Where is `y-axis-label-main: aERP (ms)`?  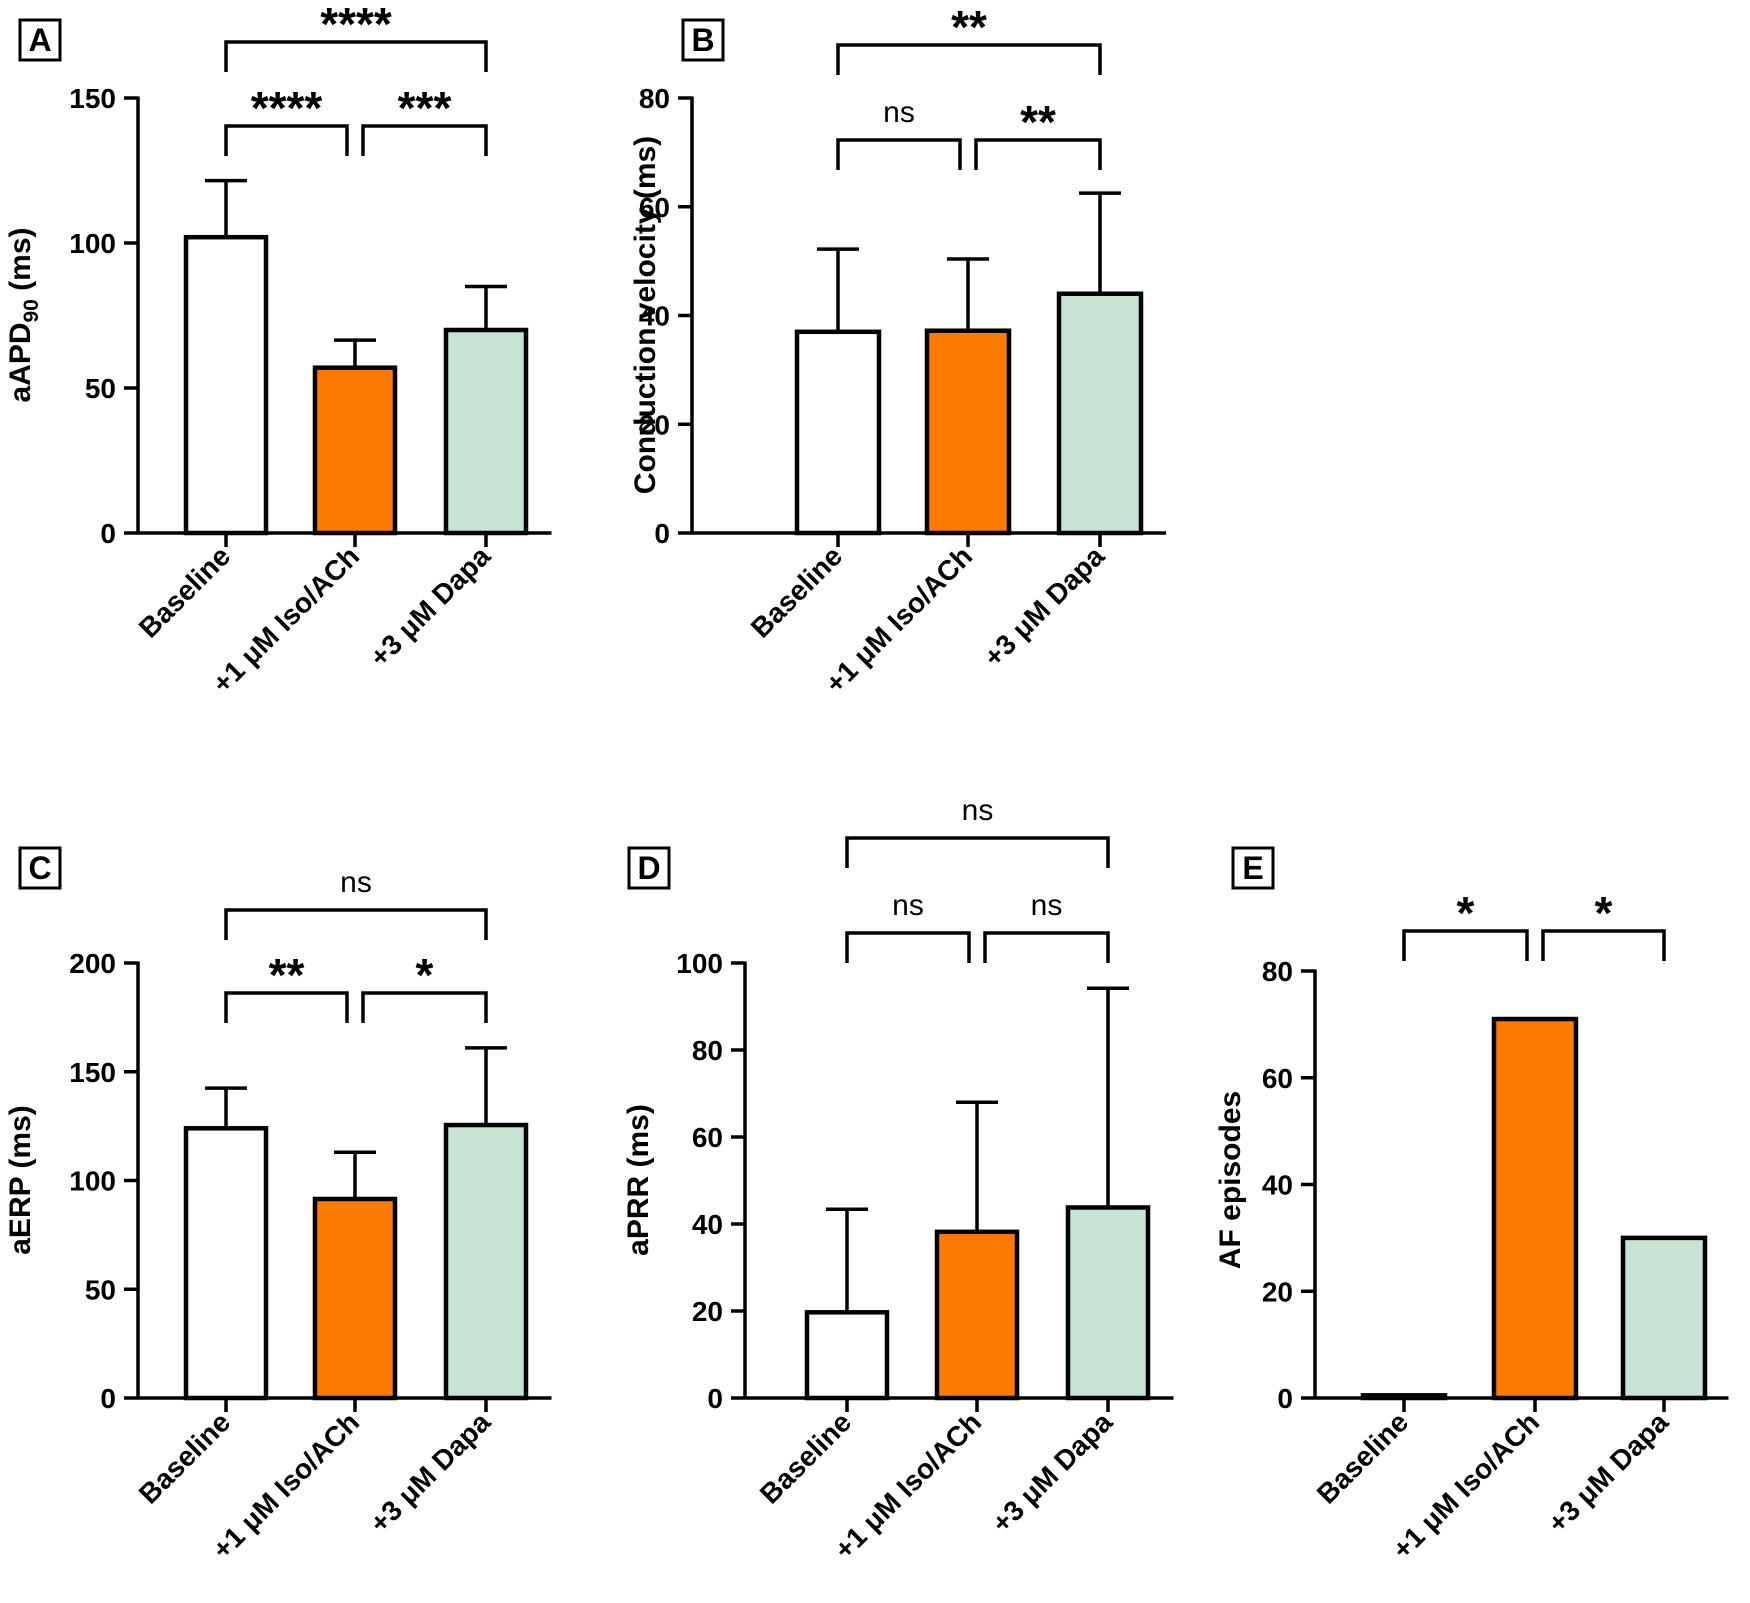 y-axis-label-main: aERP (ms) is located at coordinates (20, 1180).